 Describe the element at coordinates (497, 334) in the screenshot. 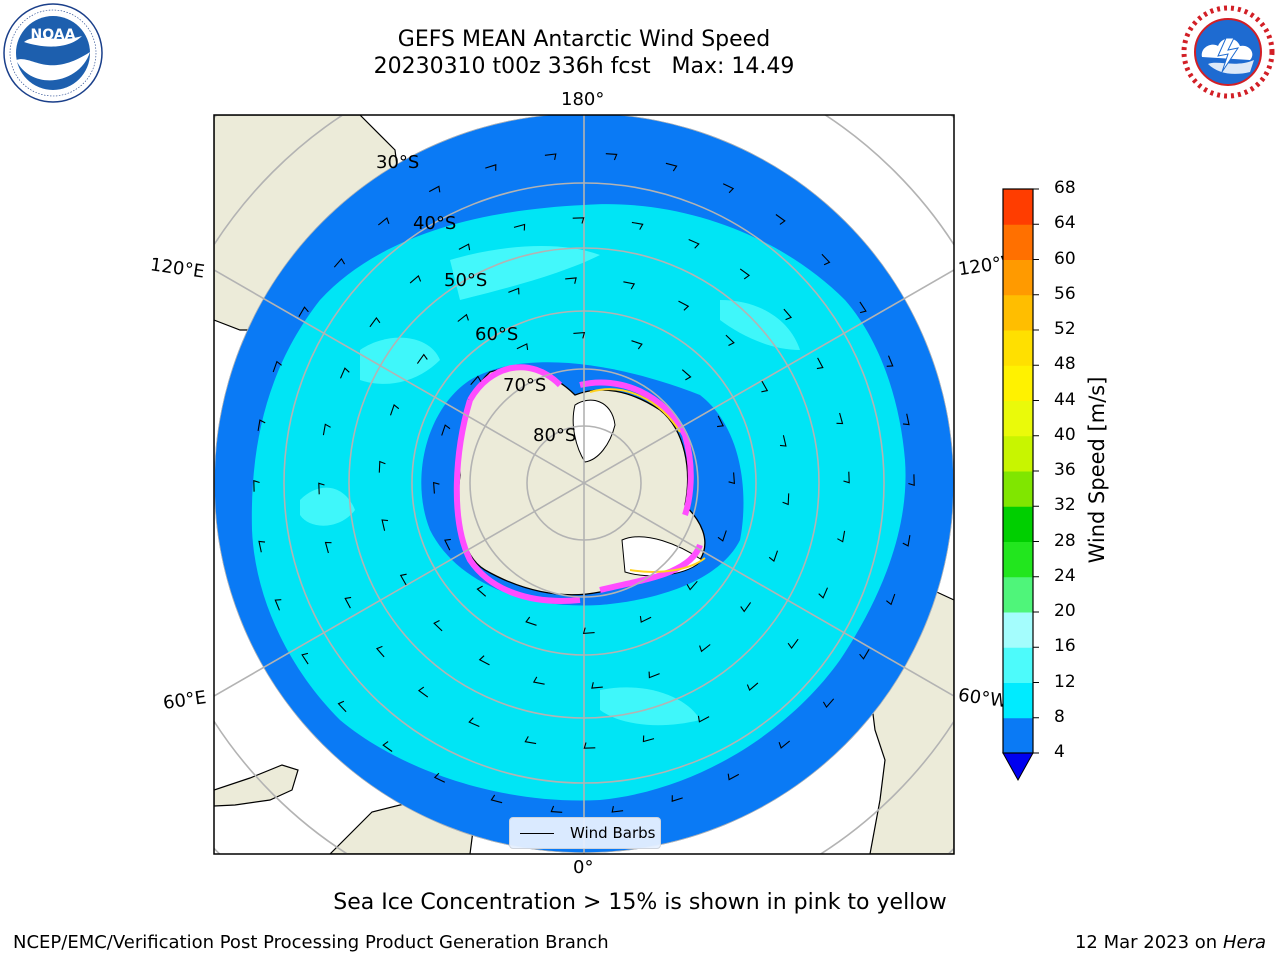

I see `lat-label-60s: 60°S` at that location.